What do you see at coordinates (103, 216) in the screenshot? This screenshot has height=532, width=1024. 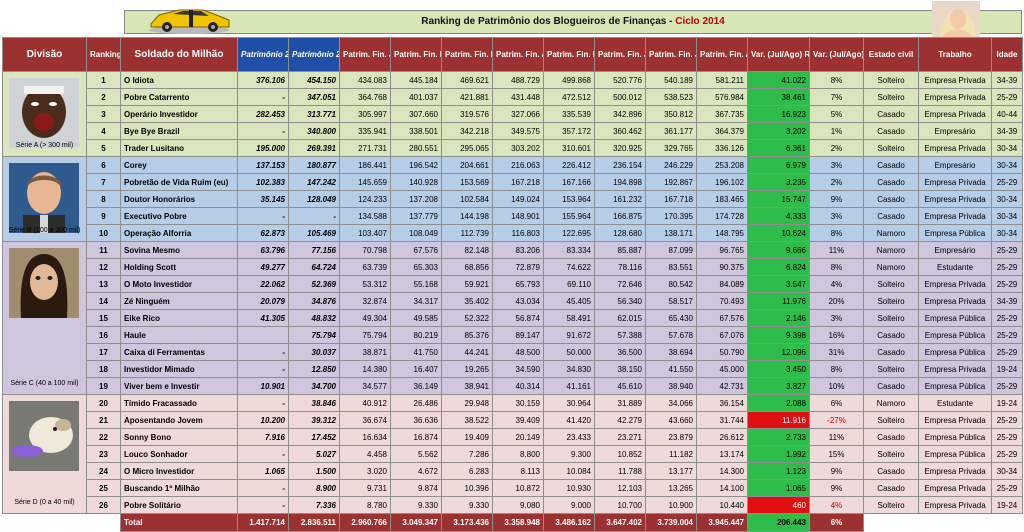 I see `rank-cell: 9` at bounding box center [103, 216].